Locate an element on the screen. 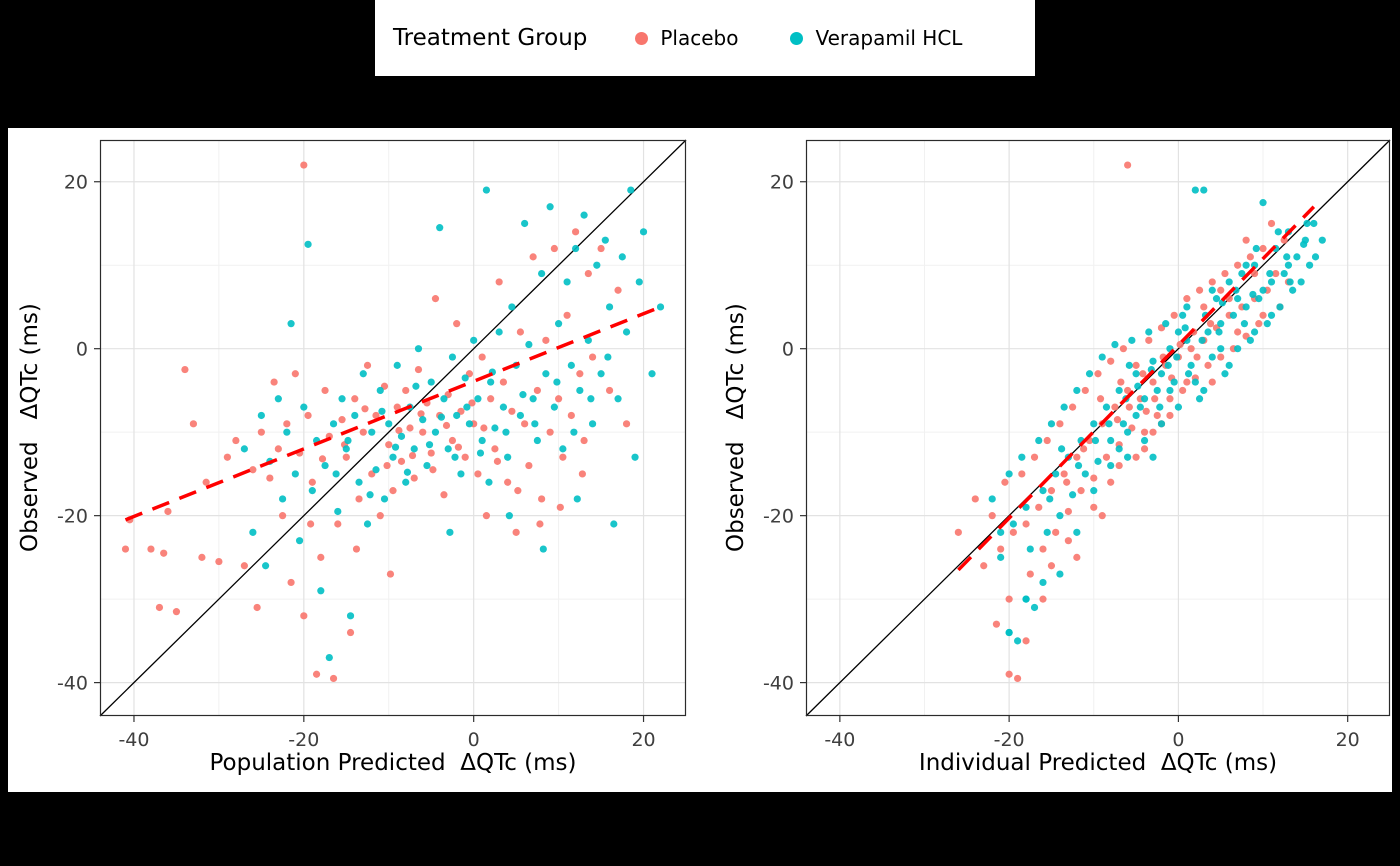 The height and width of the screenshot is (866, 1400). legend-label-verapamil: Verapamil HCL is located at coordinates (889, 38).